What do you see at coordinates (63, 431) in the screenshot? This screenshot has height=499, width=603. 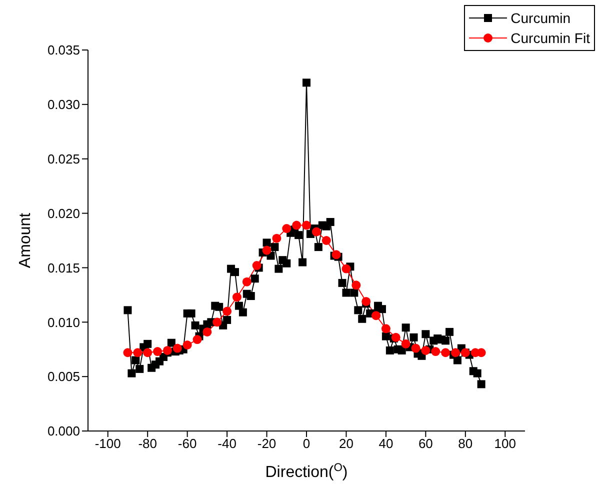 I see `y-tick-label: 0.000` at bounding box center [63, 431].